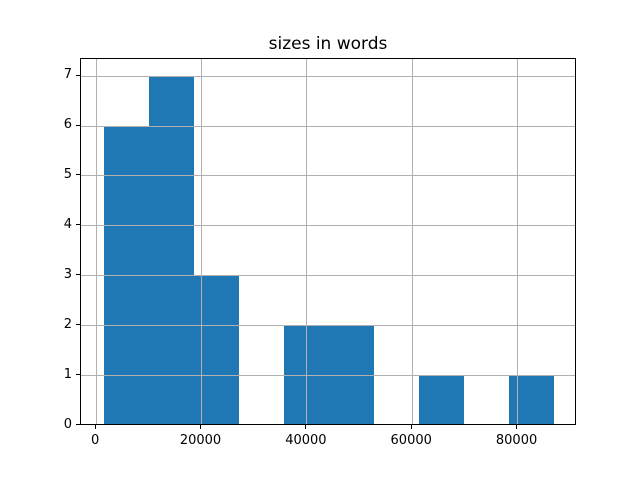  I want to click on x-tick-label: 40000, so click(306, 440).